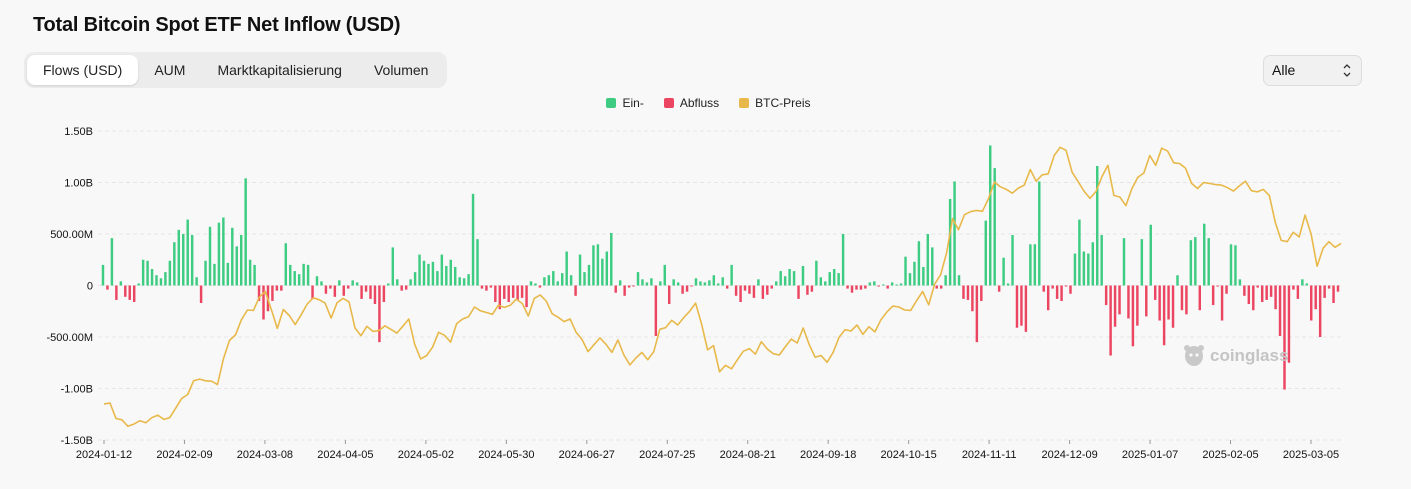  Describe the element at coordinates (1312, 70) in the screenshot. I see `time-range-select: Alle` at that location.